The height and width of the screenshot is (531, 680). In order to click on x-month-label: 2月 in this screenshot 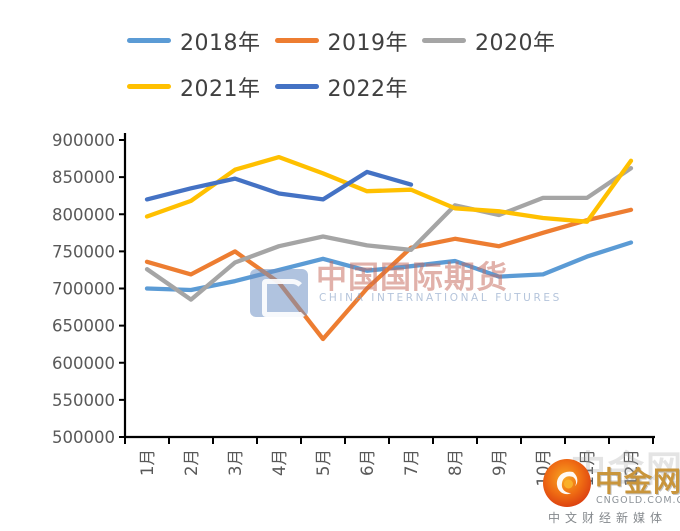, I will do `click(191, 462)`.